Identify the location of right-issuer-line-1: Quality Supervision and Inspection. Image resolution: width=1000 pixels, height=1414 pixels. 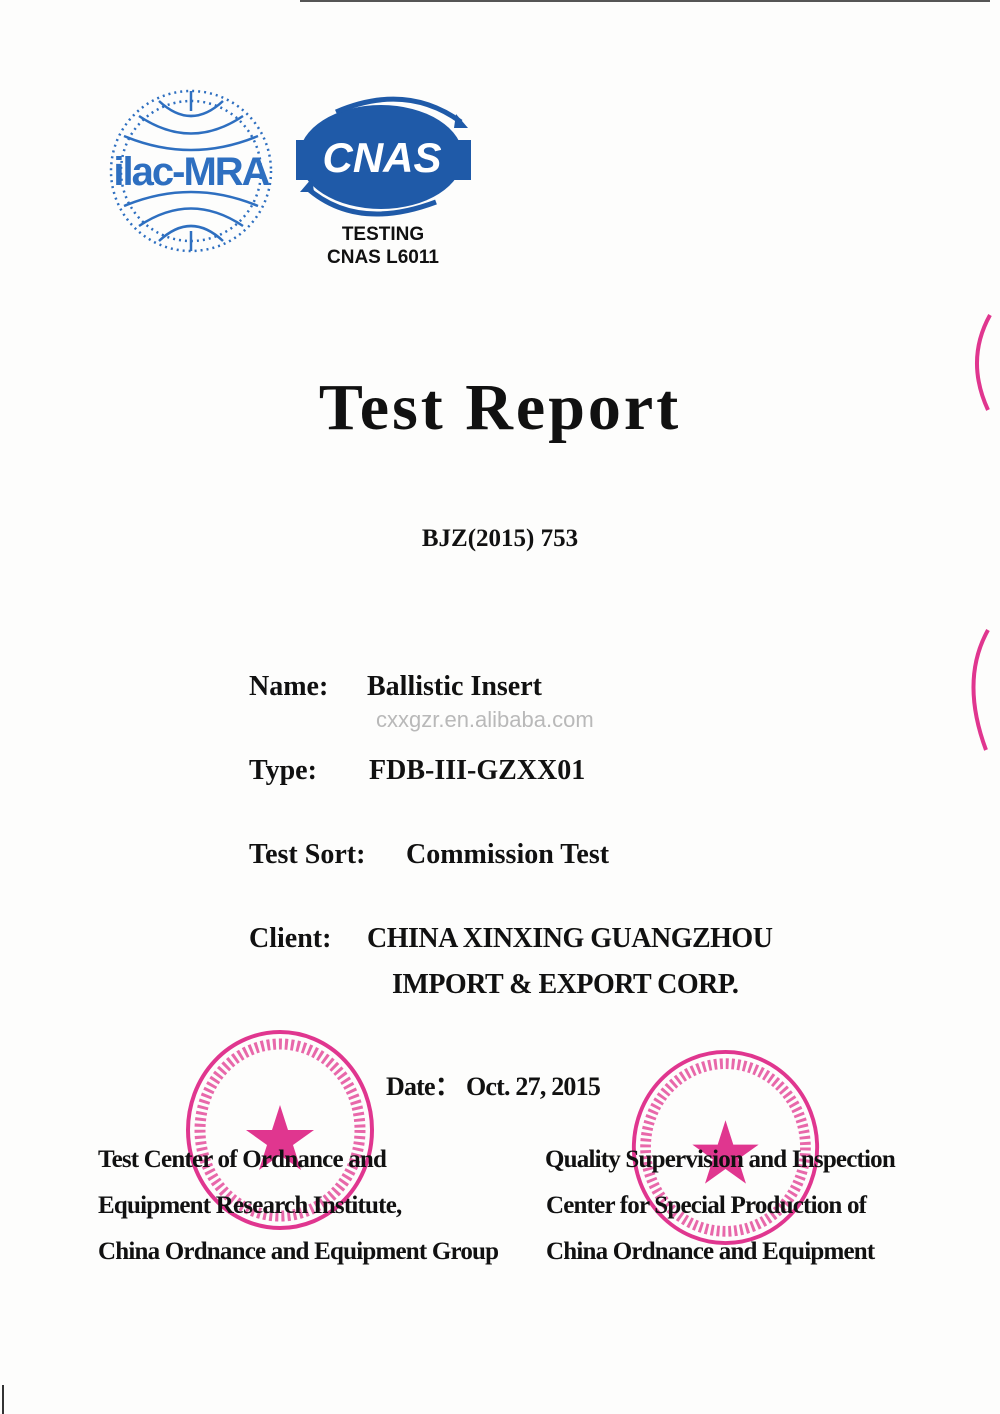
(720, 1159).